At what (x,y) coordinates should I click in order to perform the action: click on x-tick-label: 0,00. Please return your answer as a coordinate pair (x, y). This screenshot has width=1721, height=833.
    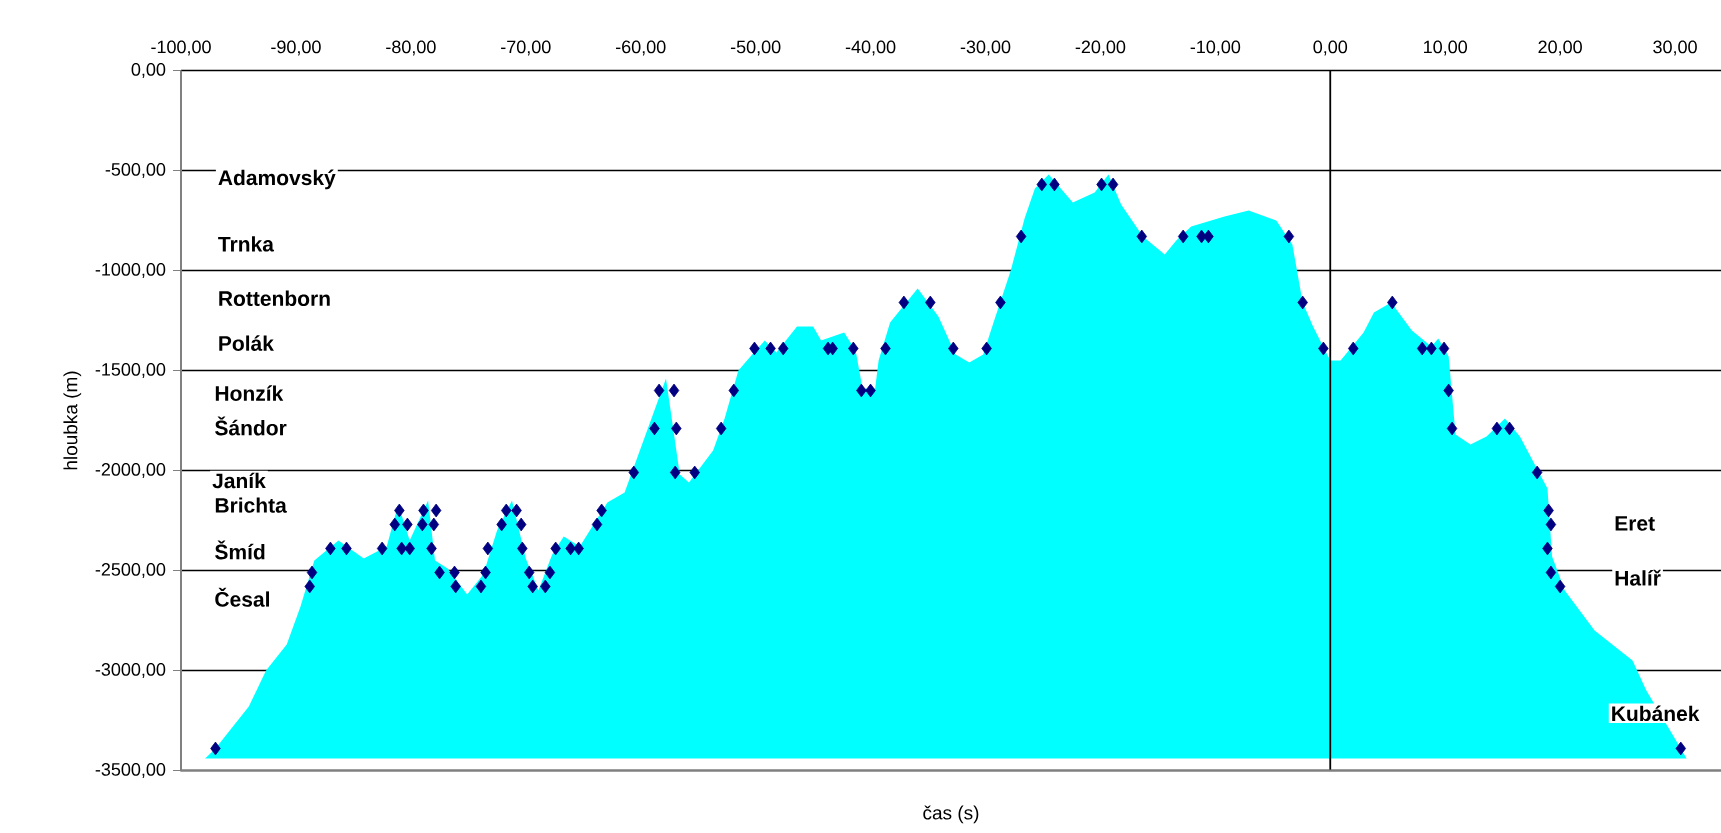
    Looking at the image, I should click on (1330, 48).